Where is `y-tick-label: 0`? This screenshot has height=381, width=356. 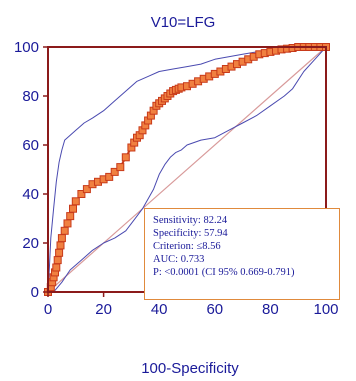 y-tick-label: 0 is located at coordinates (35, 292).